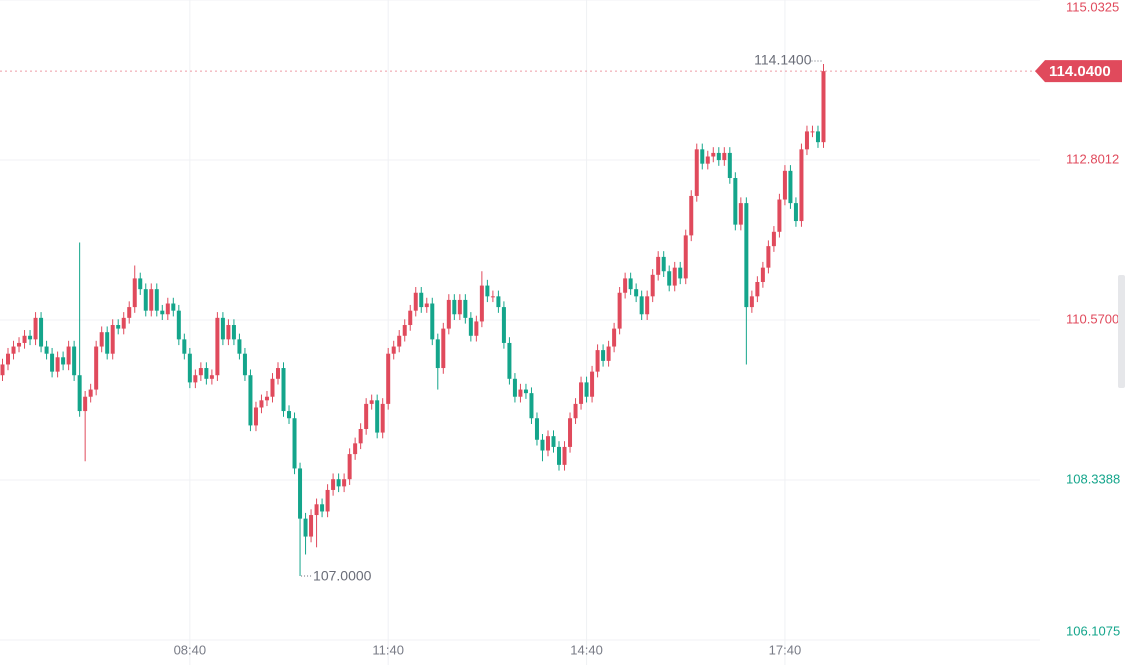 The width and height of the screenshot is (1125, 665). Describe the element at coordinates (1093, 630) in the screenshot. I see `y-tick-label: 106.1075` at that location.